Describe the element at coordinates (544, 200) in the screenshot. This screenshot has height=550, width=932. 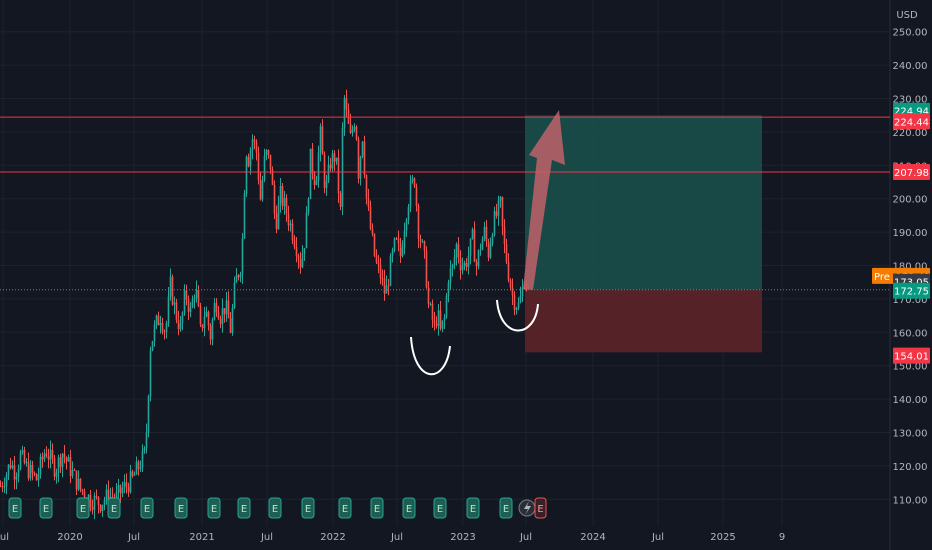
I see `target-arrow` at that location.